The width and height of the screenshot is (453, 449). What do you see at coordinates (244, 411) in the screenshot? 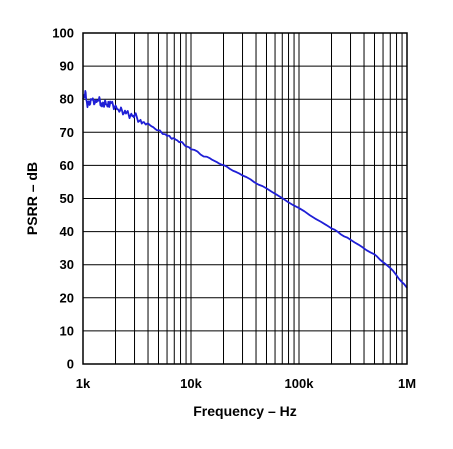
I see `x-axis-label: Frequency – Hz` at bounding box center [244, 411].